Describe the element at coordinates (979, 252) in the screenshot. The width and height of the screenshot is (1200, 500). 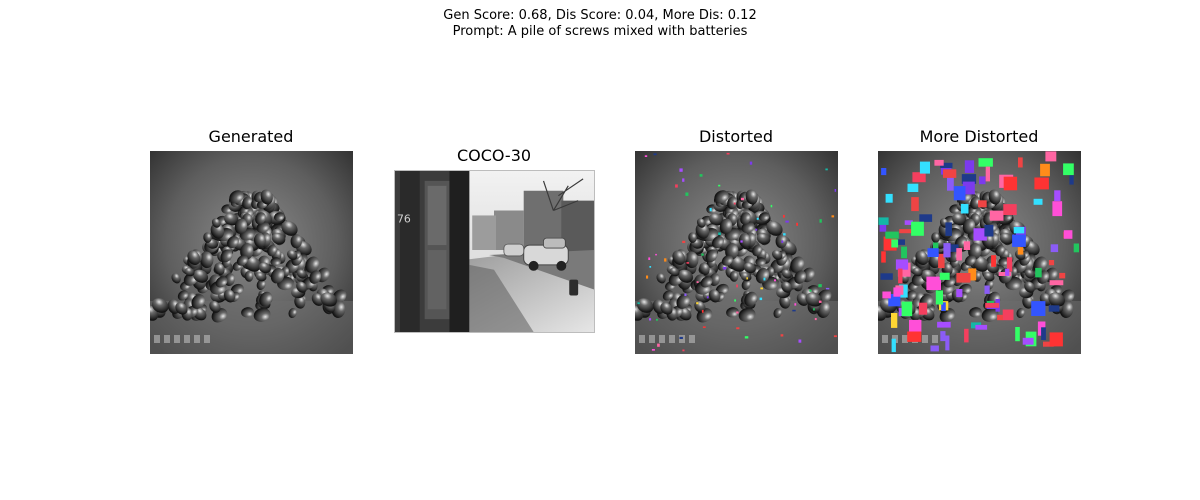
I see `more-distorted-image` at that location.